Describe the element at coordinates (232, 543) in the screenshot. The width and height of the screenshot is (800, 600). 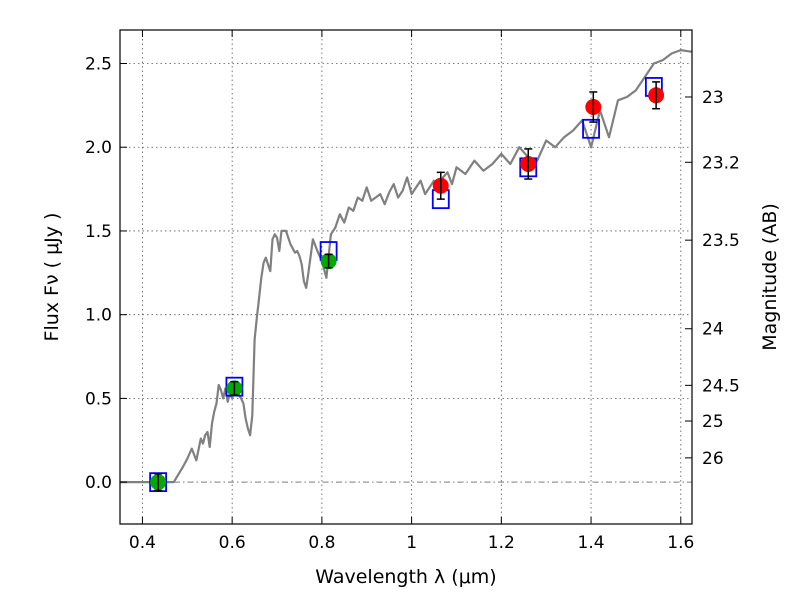
I see `x-tick-label: 0.6` at that location.